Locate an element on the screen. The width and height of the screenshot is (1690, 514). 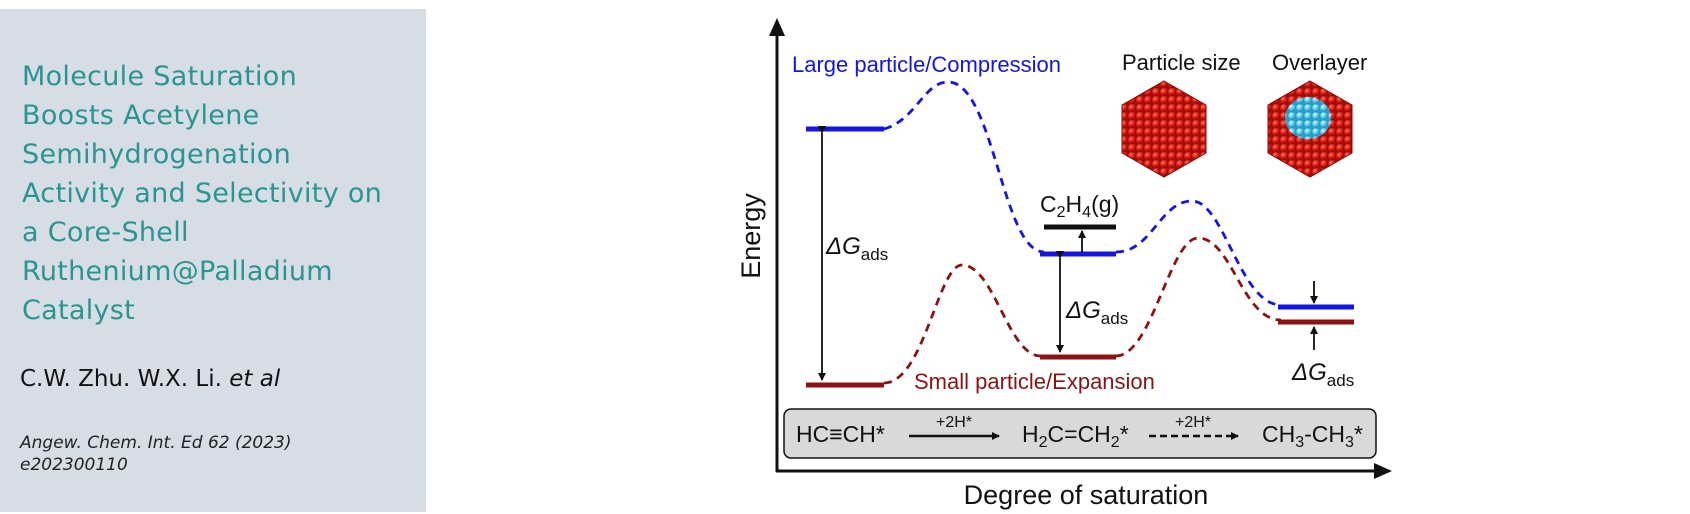
citation-line: Angew. Chem. Int. Ed 62 (2023) is located at coordinates (156, 443).